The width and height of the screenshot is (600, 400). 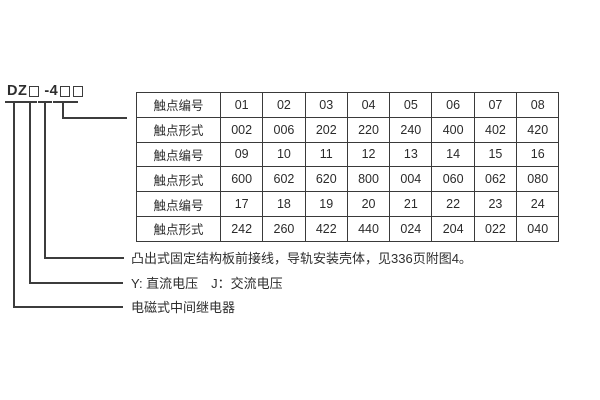 I want to click on table-cell: 800, so click(x=368, y=179).